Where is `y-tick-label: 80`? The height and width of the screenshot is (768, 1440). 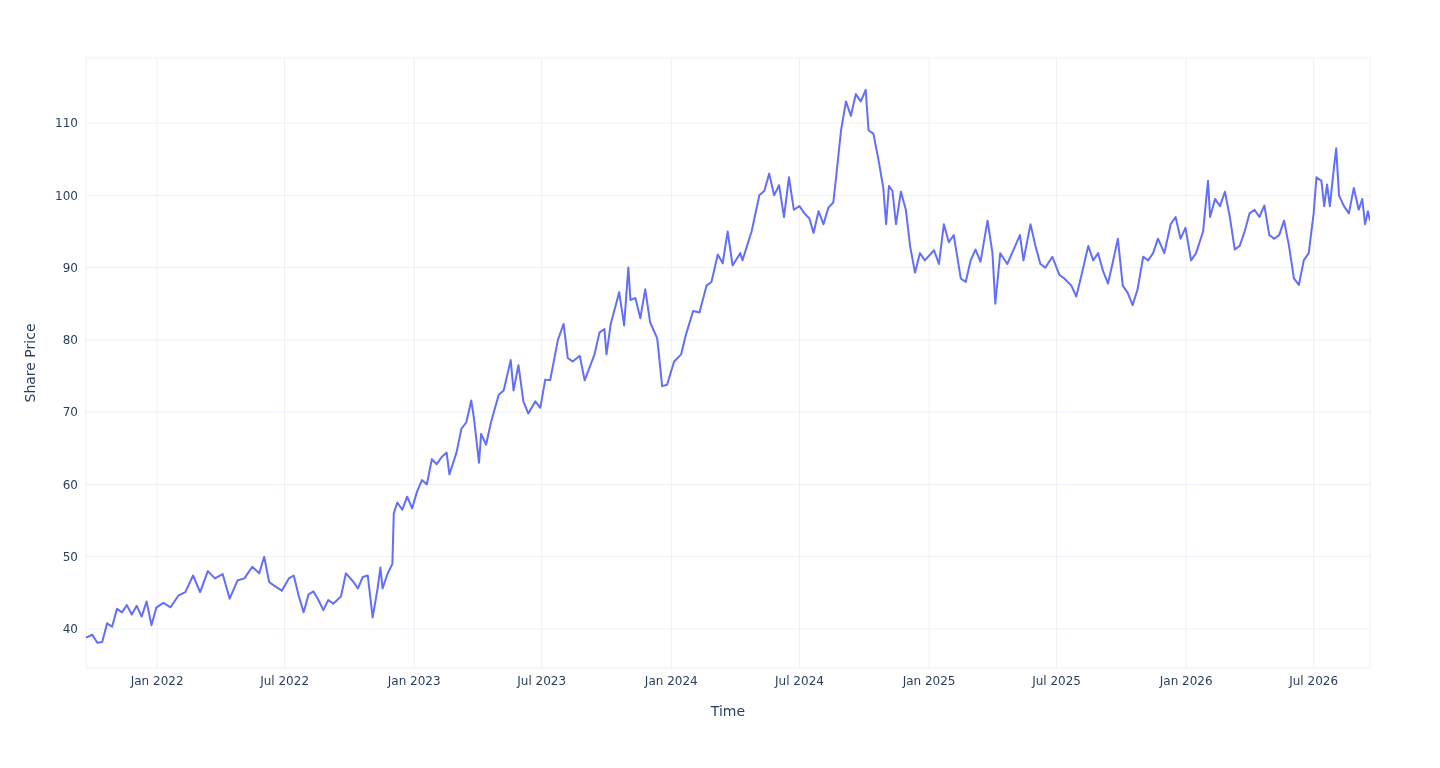
y-tick-label: 80 is located at coordinates (70, 340).